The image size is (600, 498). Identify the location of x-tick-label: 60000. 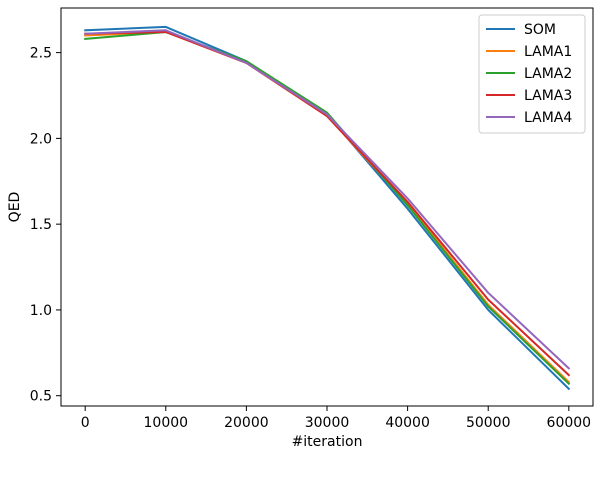
(569, 423).